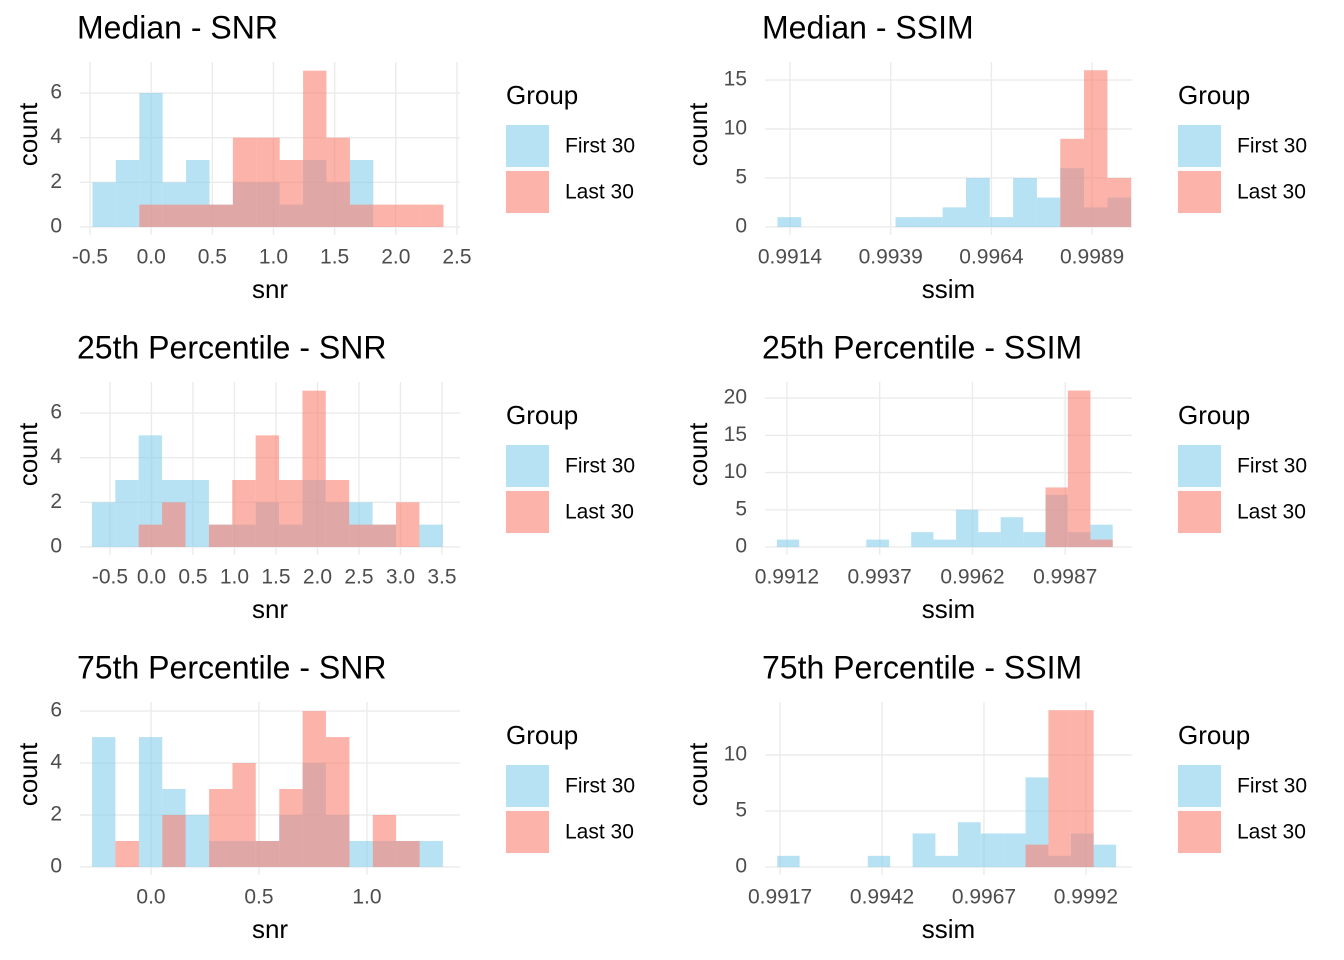 The image size is (1344, 960). What do you see at coordinates (948, 929) in the screenshot?
I see `x-axis-title: ssim` at bounding box center [948, 929].